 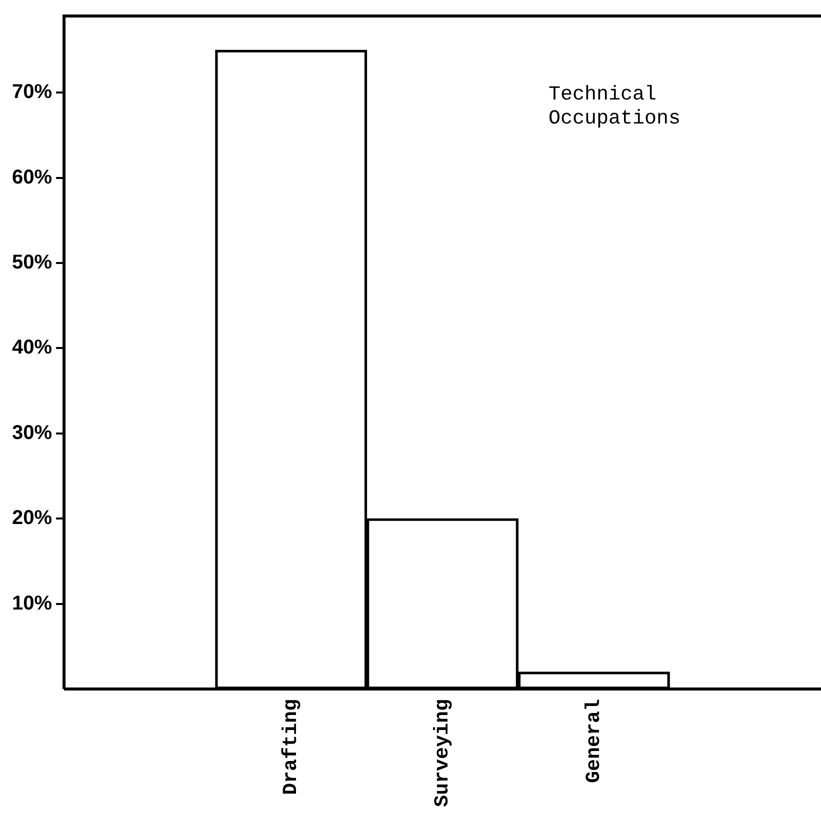 What do you see at coordinates (32, 603) in the screenshot?
I see `y-tick-label: 10%` at bounding box center [32, 603].